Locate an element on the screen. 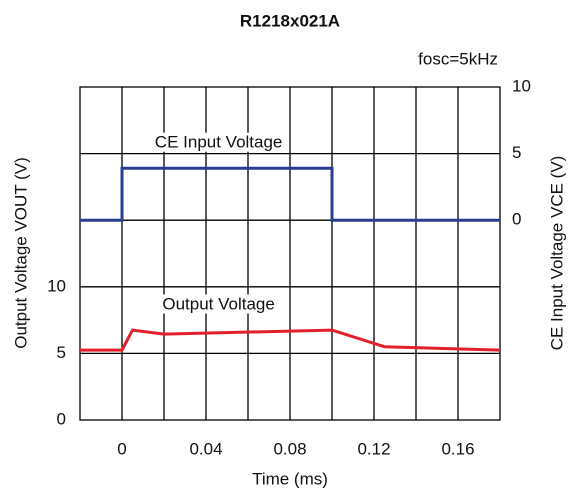 The image size is (581, 496). y2-tick-label: 0 is located at coordinates (516, 219).